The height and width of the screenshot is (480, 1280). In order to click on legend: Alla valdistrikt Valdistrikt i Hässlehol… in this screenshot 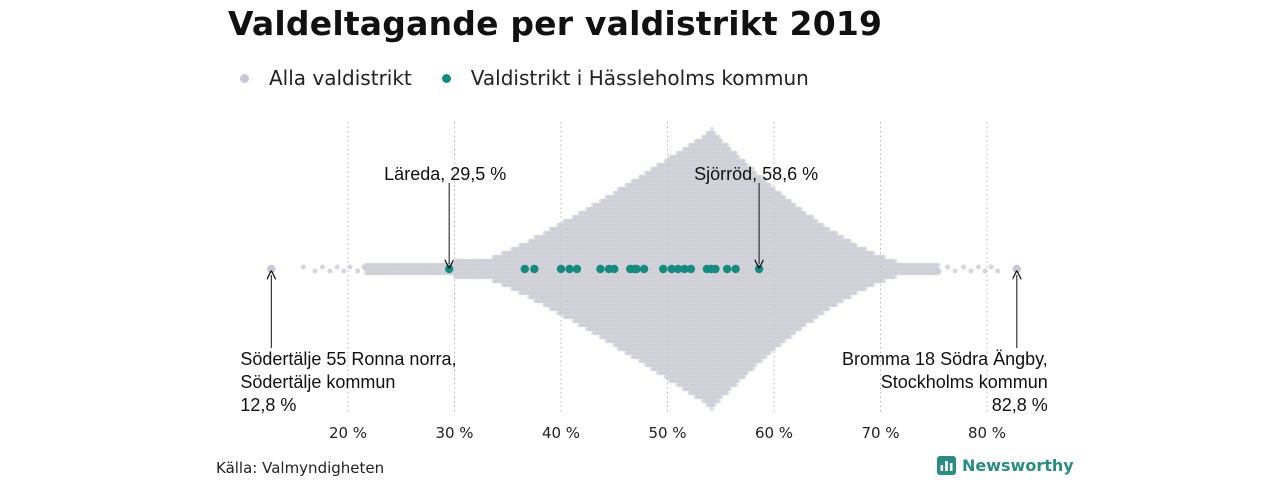, I will do `click(539, 78)`.